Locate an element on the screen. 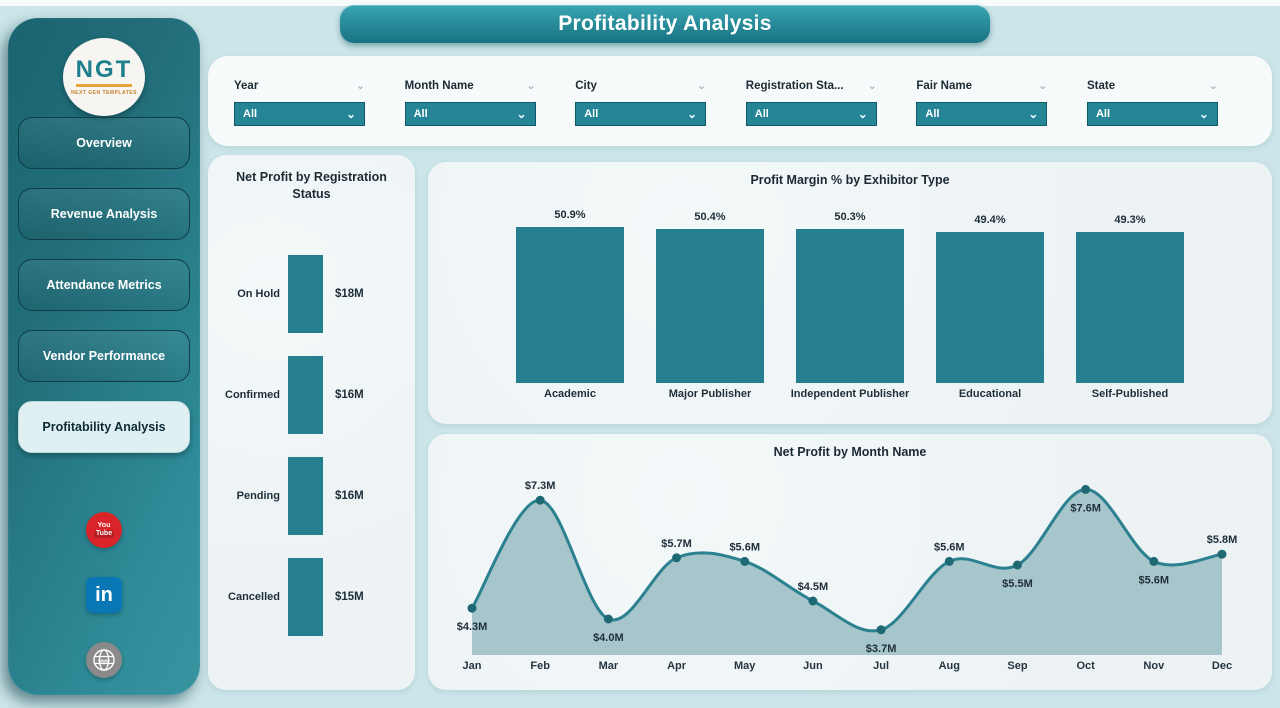 The image size is (1280, 708). filter-month-name-dropdown: All ⌄ is located at coordinates (470, 114).